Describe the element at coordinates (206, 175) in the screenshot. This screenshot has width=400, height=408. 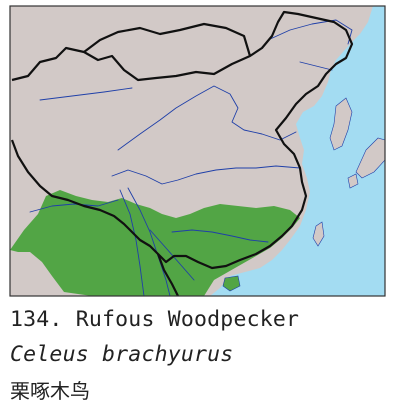
I see `river-yangtze` at that location.